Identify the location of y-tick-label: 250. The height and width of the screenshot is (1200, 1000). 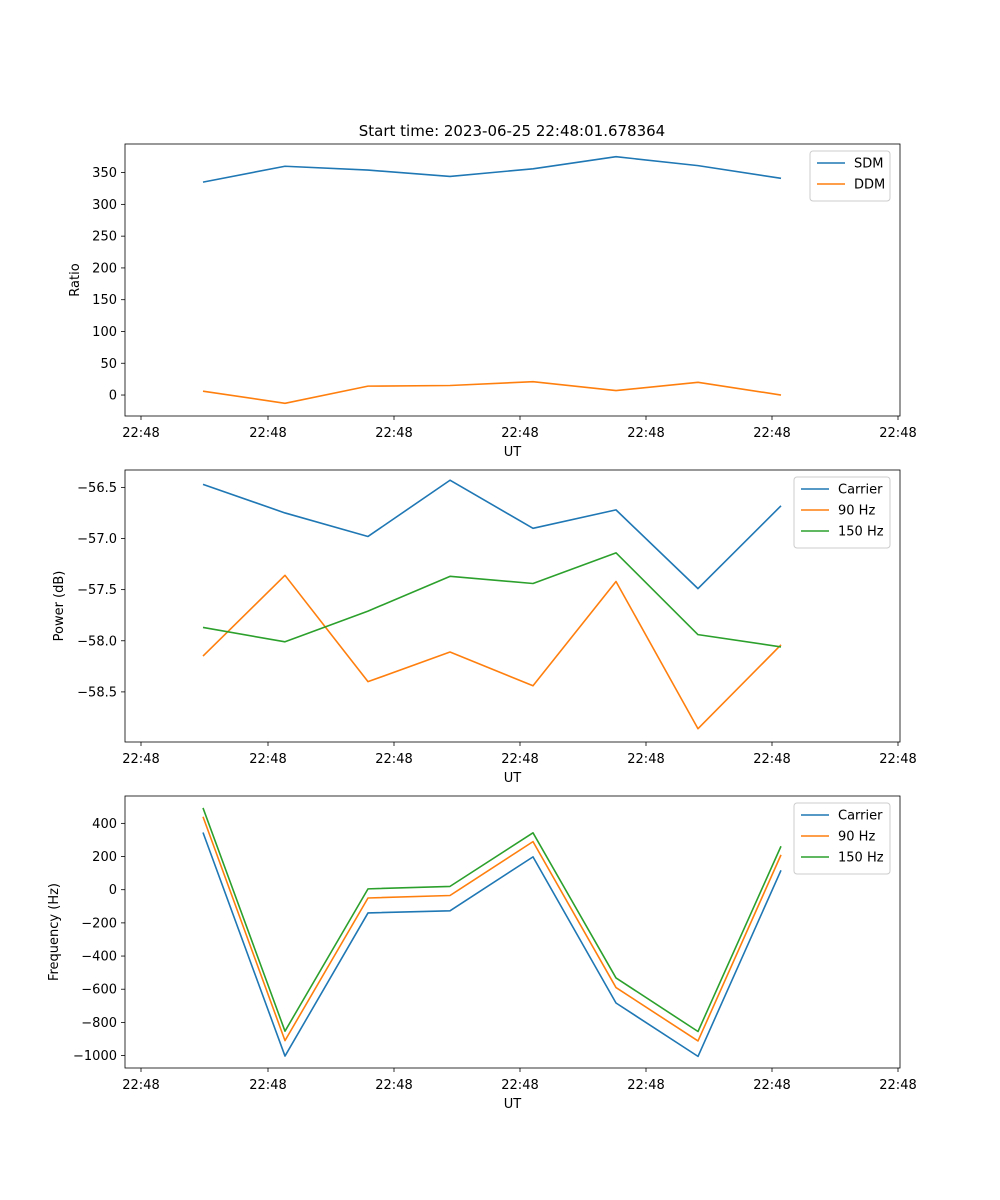
(104, 237).